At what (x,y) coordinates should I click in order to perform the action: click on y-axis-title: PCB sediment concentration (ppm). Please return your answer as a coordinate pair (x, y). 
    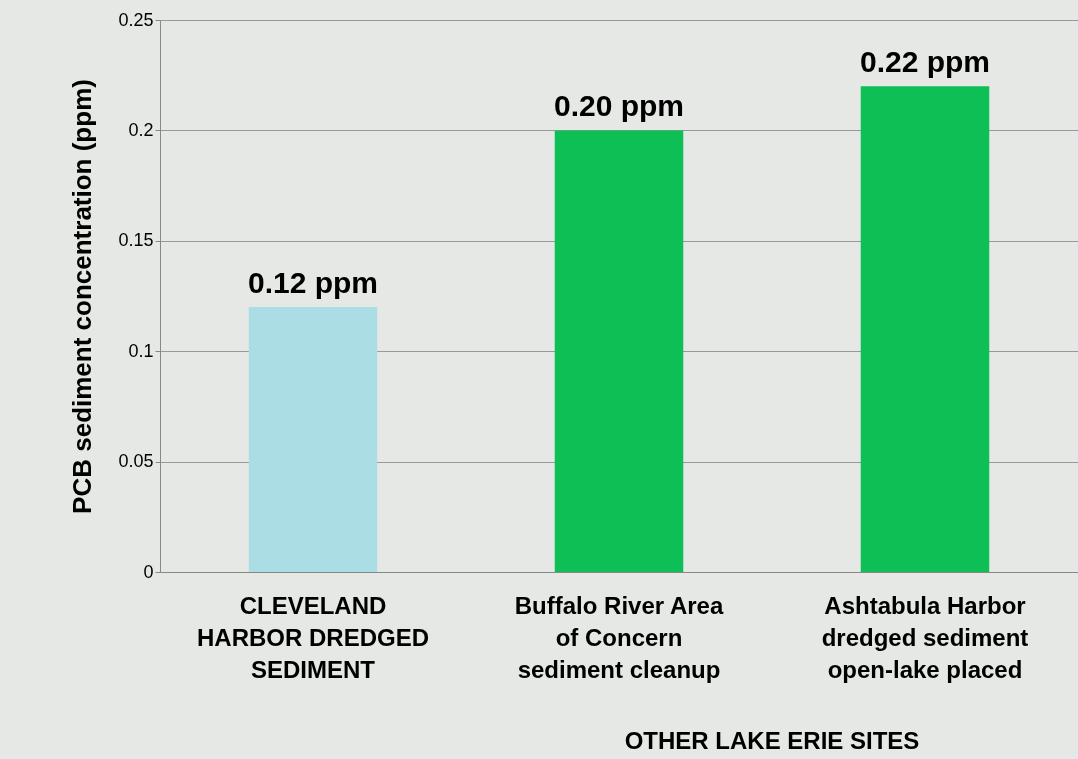
    Looking at the image, I should click on (82, 296).